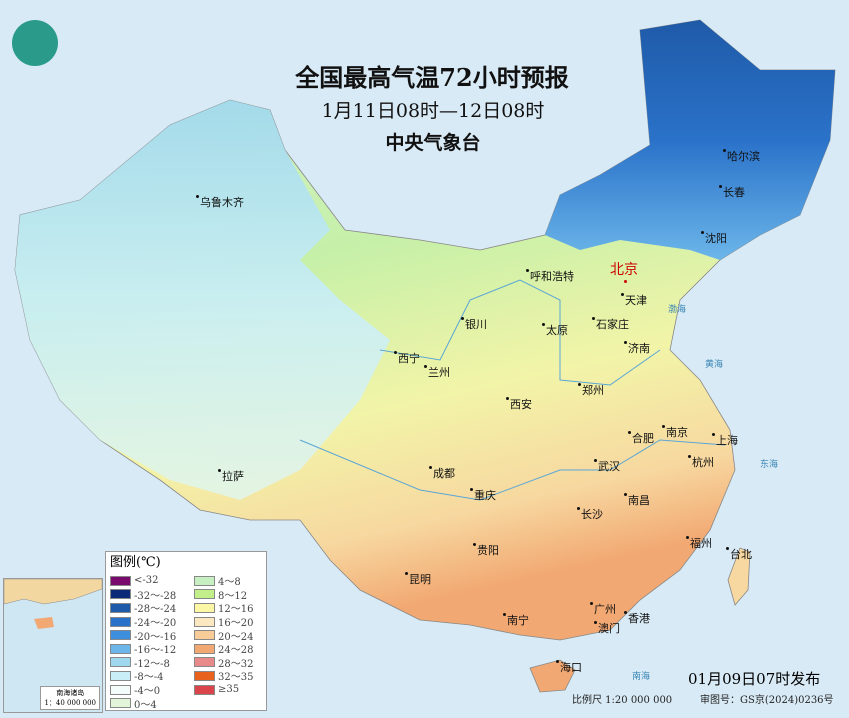  I want to click on inset-caption: 南海诸岛 1：40 000 000, so click(70, 698).